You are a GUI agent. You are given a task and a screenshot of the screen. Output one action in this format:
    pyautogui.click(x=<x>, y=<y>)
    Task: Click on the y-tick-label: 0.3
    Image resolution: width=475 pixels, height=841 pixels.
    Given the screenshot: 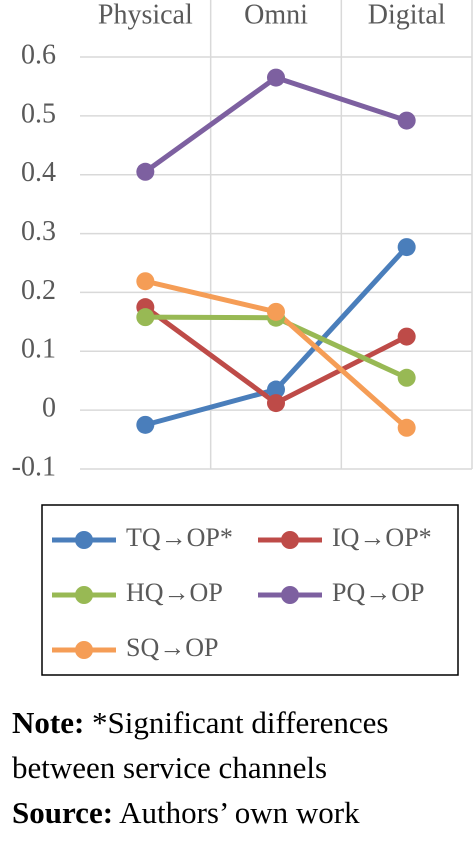 What is the action you would take?
    pyautogui.click(x=38, y=231)
    